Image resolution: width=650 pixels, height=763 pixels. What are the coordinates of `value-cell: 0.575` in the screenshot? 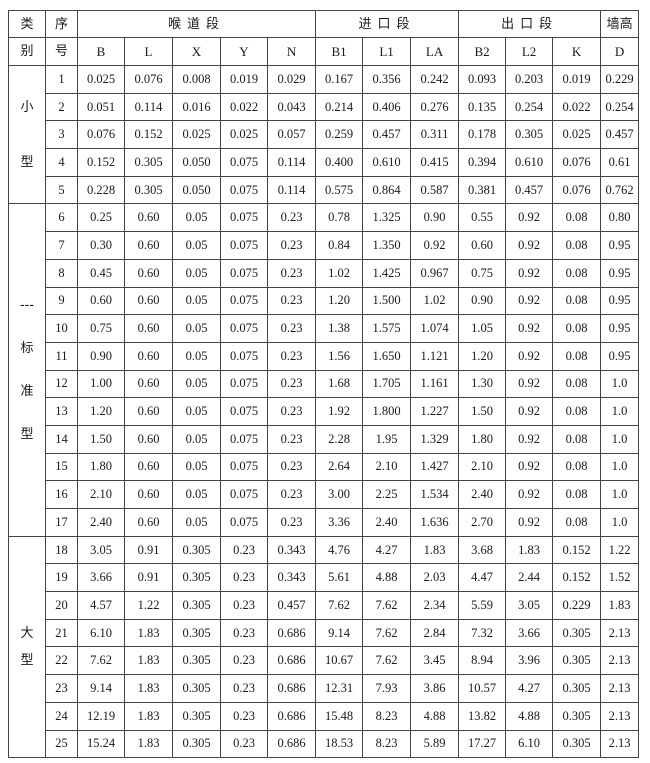 It's located at (339, 190).